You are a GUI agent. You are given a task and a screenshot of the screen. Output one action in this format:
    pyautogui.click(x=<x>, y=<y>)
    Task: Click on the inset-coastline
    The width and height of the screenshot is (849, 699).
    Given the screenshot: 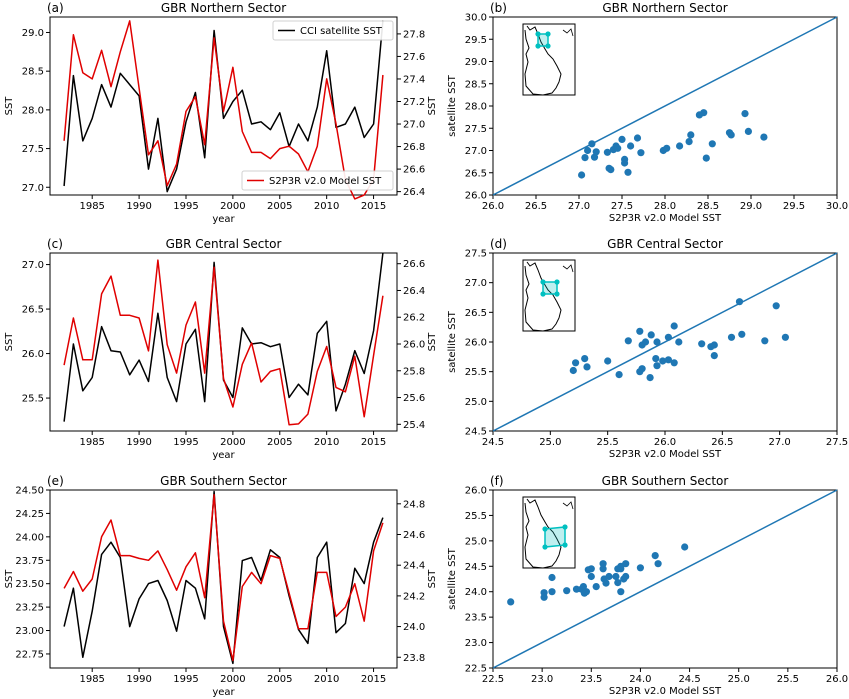 What is the action you would take?
    pyautogui.click(x=543, y=296)
    